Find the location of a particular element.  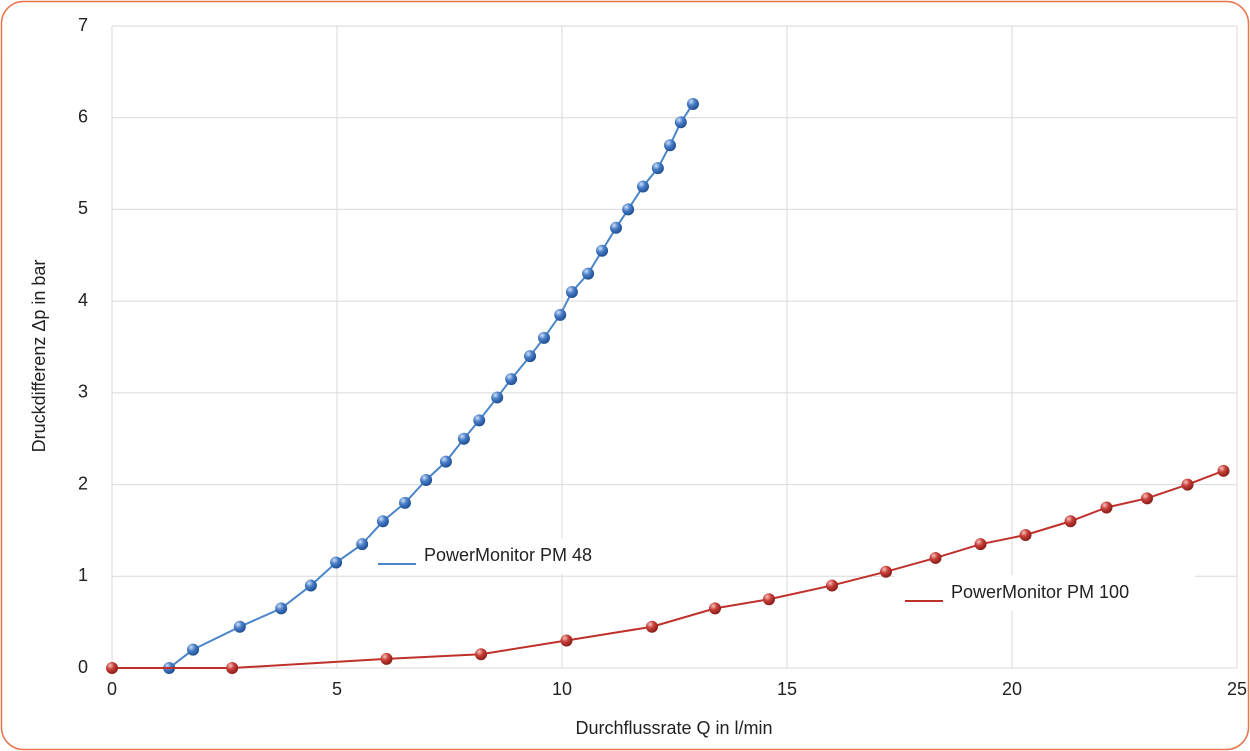

legend-label: PowerMonitor PM 48 is located at coordinates (508, 555).